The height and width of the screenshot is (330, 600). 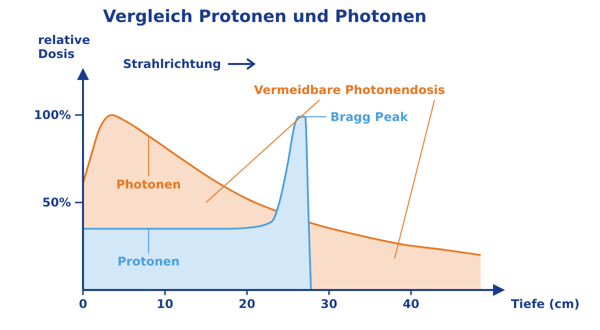 I want to click on annotation: Vermeidbare Photonendosis, so click(x=349, y=90).